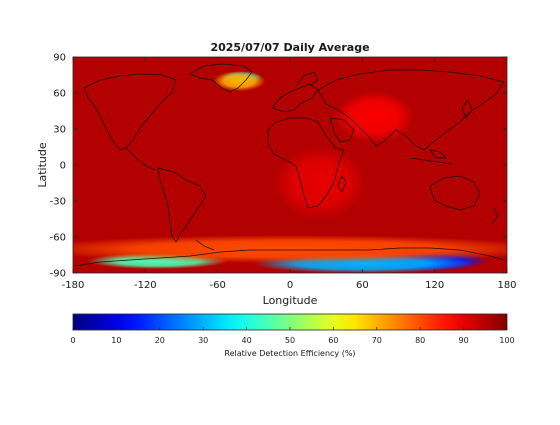  What do you see at coordinates (464, 340) in the screenshot?
I see `colorbar-tick-label: 90` at bounding box center [464, 340].